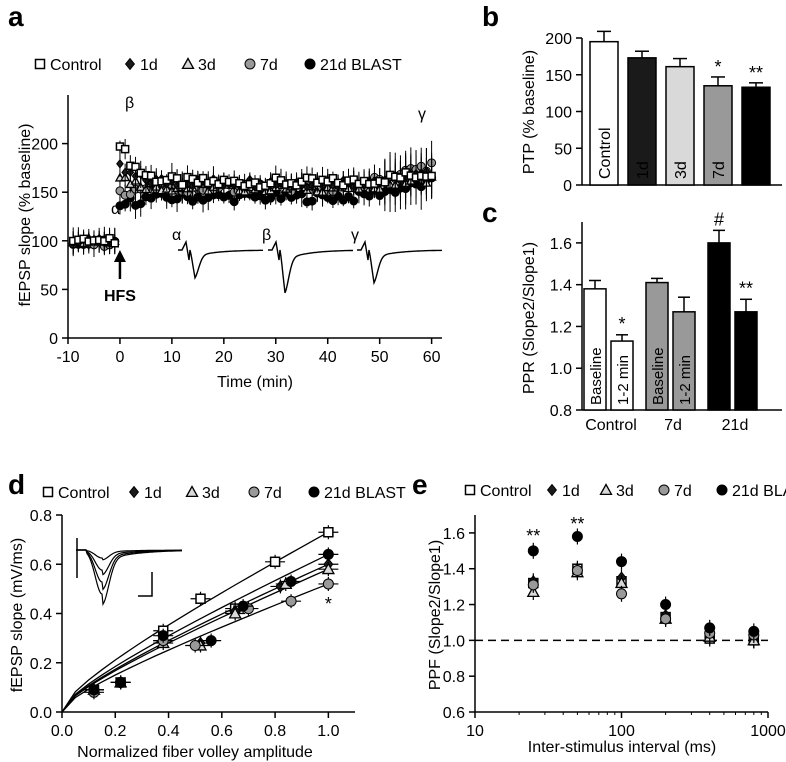  What do you see at coordinates (222, 731) in the screenshot?
I see `panel-d-x-tick-label: 0.6` at bounding box center [222, 731].